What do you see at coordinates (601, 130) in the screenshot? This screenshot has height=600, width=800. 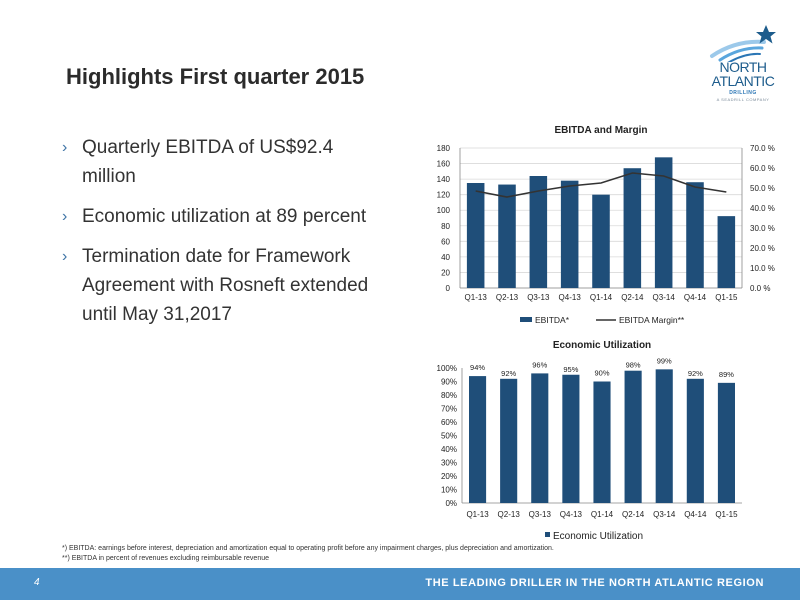 I see `chart-title: EBITDA and Margin` at bounding box center [601, 130].